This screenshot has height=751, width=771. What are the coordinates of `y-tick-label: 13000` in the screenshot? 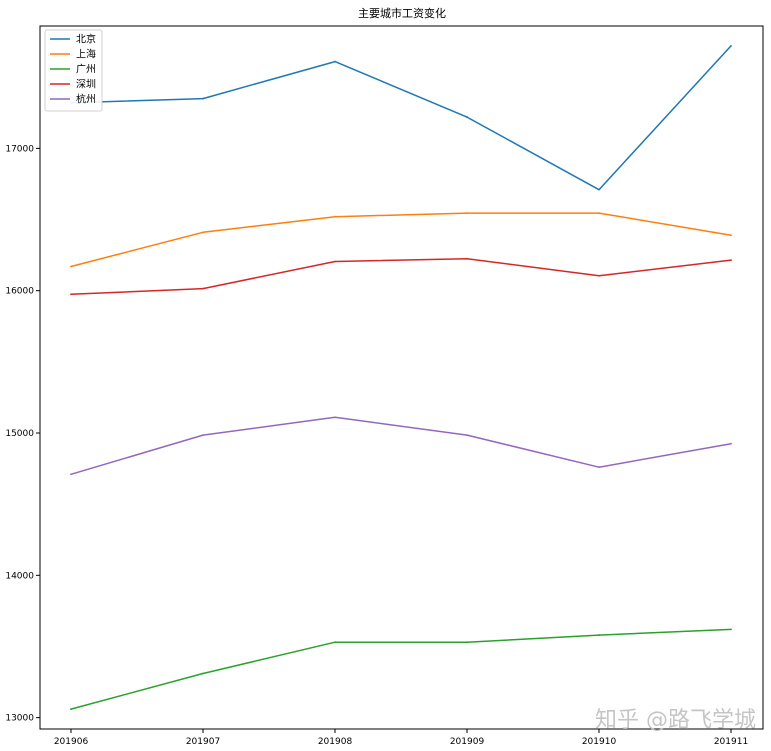 It's located at (19, 719).